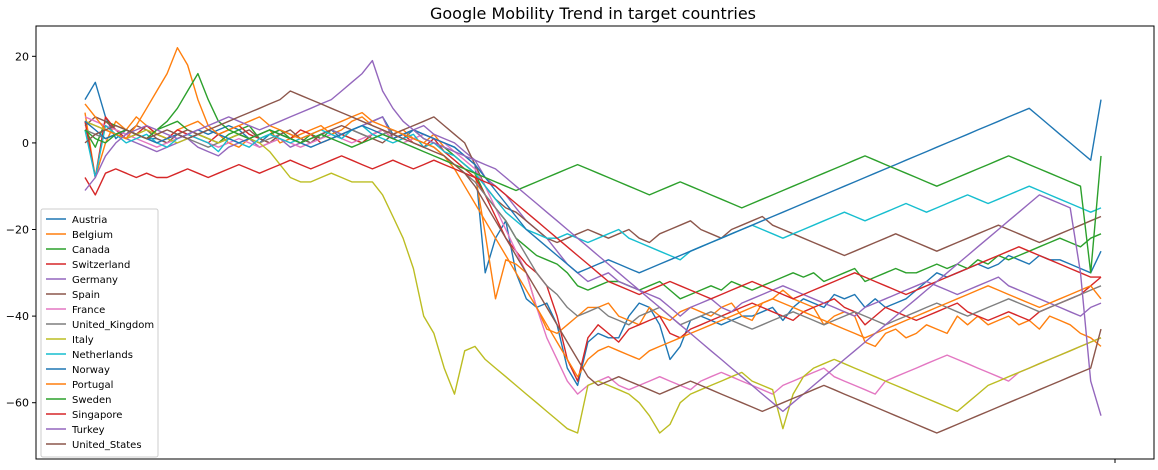 Image resolution: width=1158 pixels, height=470 pixels. What do you see at coordinates (17, 316) in the screenshot?
I see `y-tick-label: −40` at bounding box center [17, 316].